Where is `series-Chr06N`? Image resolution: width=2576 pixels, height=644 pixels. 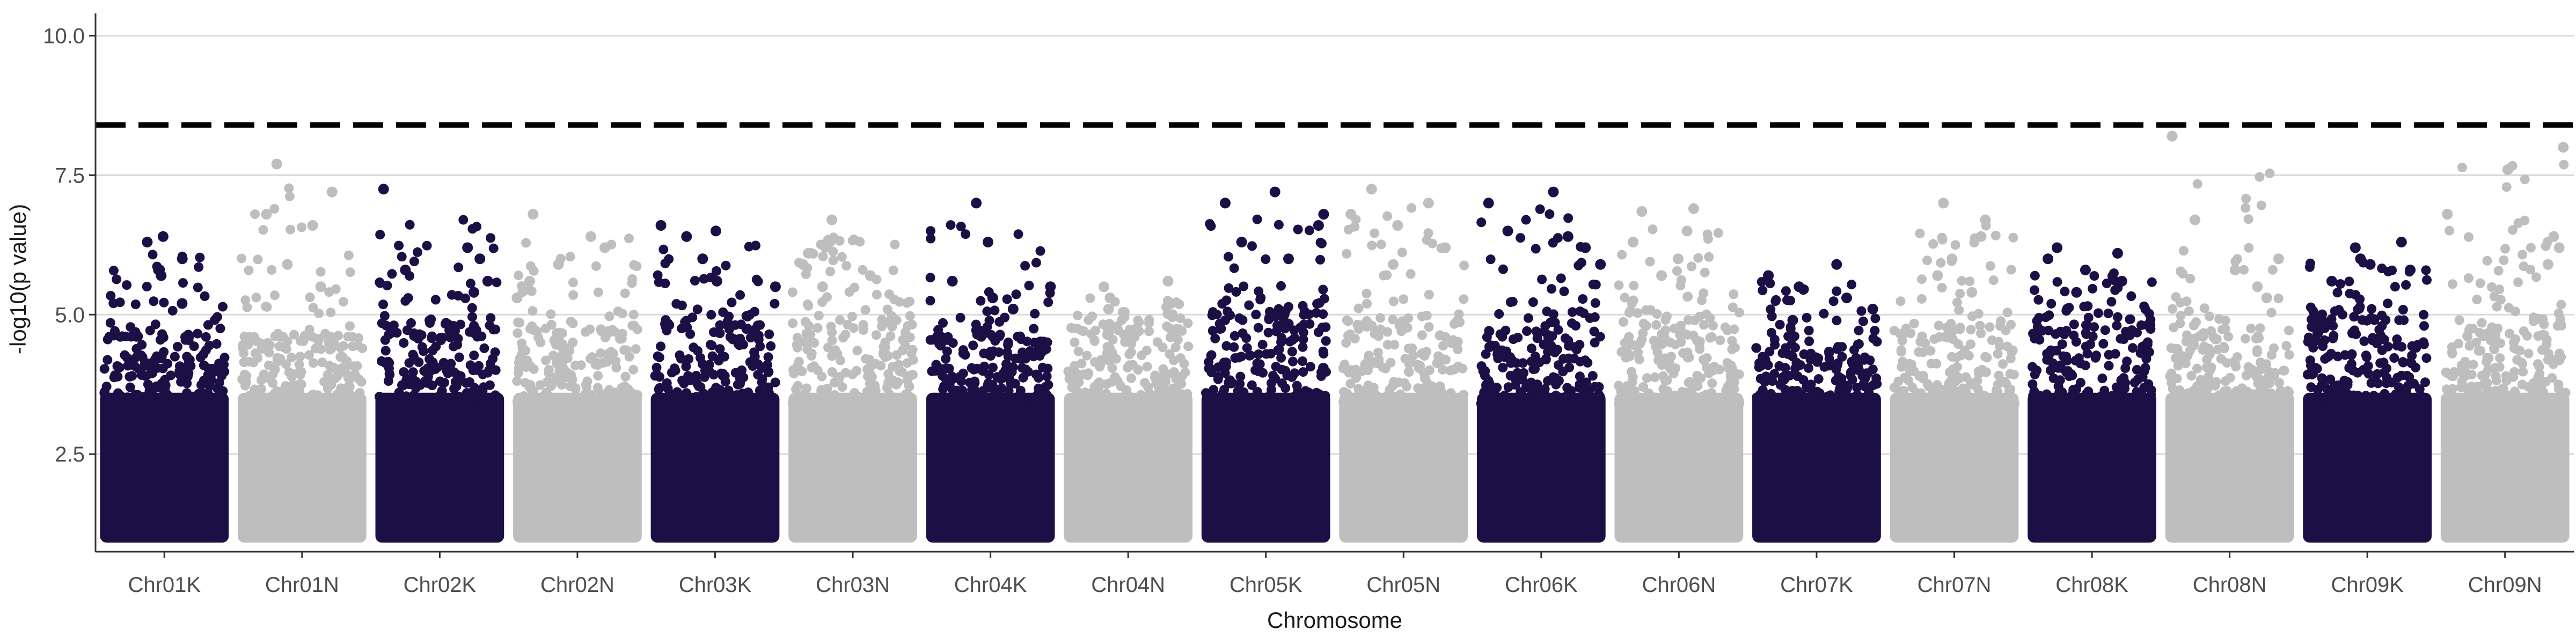 series-Chr06N is located at coordinates (1679, 373).